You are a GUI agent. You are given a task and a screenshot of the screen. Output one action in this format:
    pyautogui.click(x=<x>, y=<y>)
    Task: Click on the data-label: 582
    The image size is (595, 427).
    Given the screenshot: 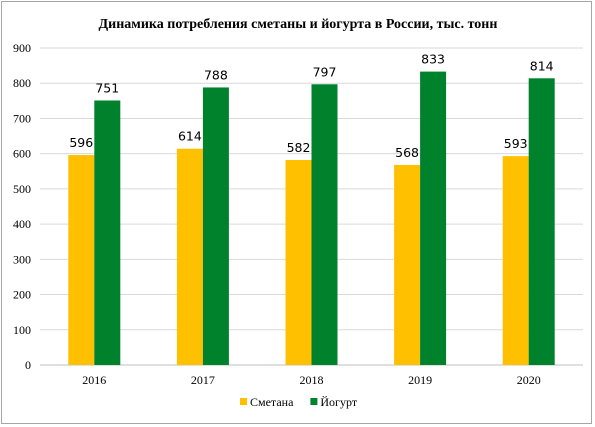 What is the action you would take?
    pyautogui.click(x=299, y=147)
    